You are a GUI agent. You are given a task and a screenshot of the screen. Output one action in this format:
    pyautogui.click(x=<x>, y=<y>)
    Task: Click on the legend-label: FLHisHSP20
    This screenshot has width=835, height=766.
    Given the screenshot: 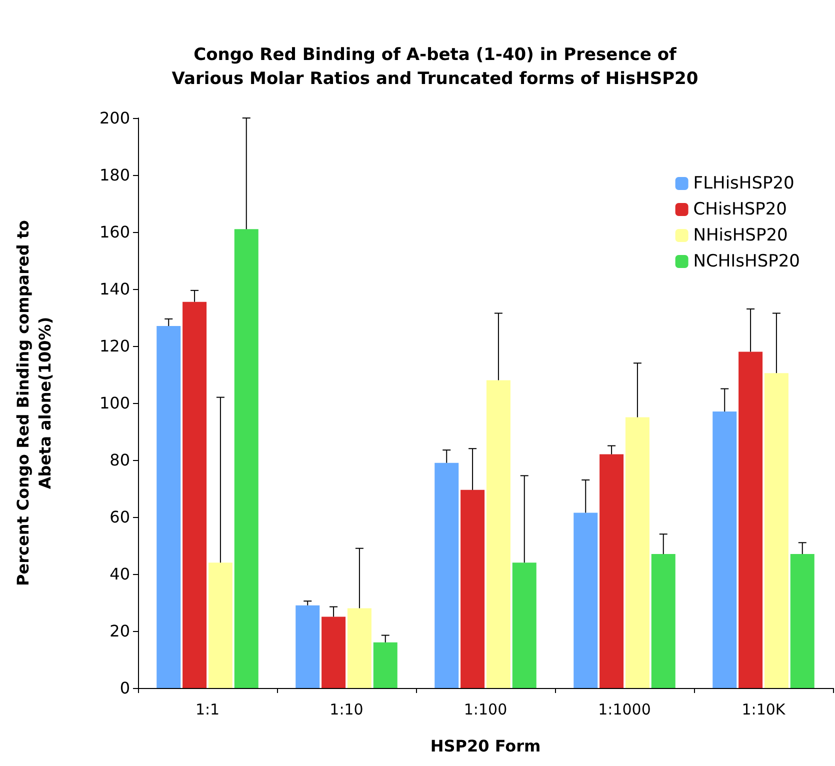 What is the action you would take?
    pyautogui.click(x=743, y=184)
    